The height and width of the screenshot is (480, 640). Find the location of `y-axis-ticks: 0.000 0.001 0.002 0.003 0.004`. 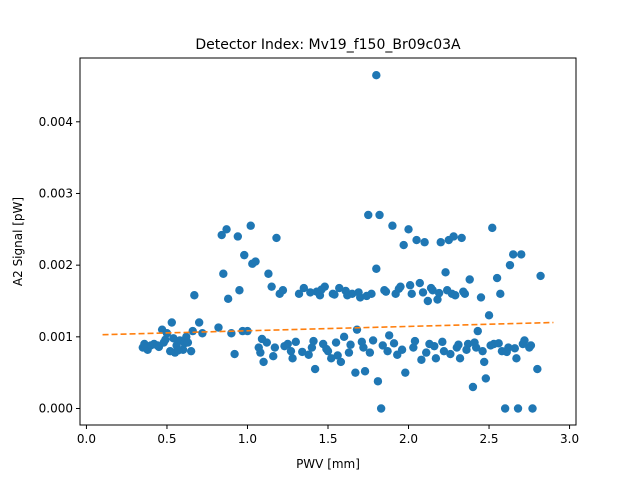

y-axis-ticks: 0.000 0.001 0.002 0.003 0.004 is located at coordinates (59, 265).